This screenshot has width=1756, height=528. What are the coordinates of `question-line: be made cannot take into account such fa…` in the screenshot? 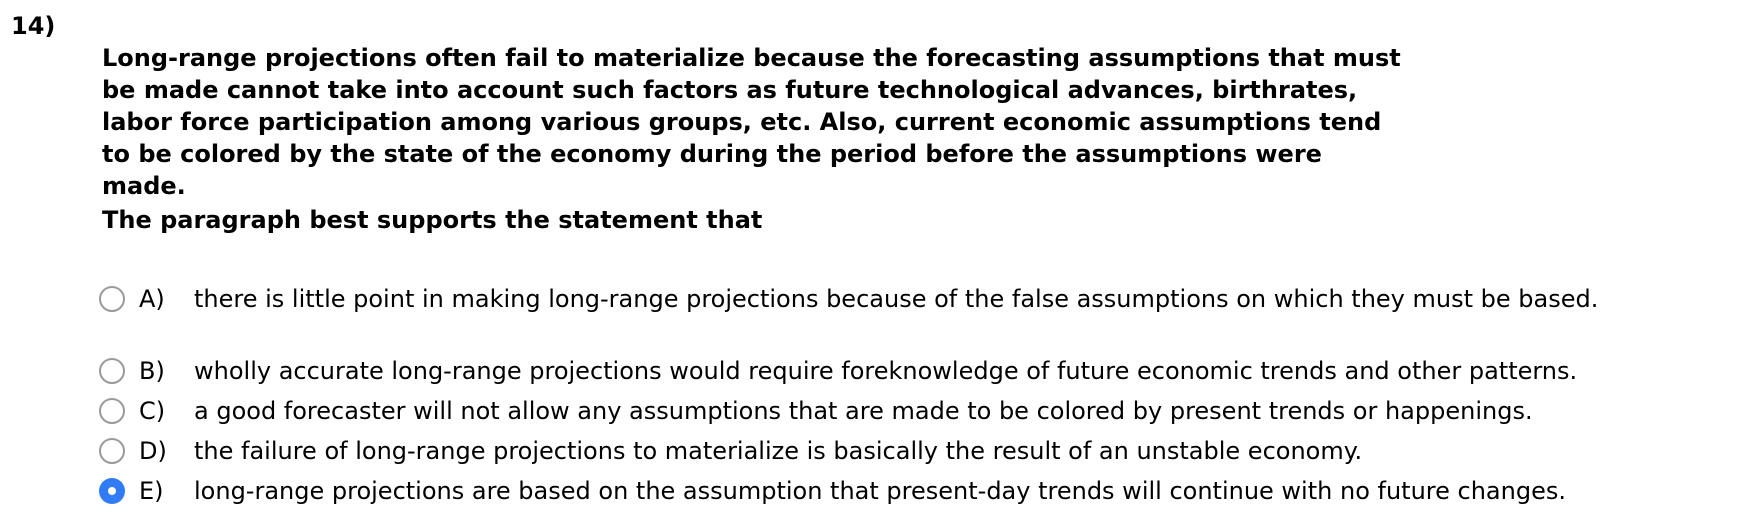 It's located at (730, 90).